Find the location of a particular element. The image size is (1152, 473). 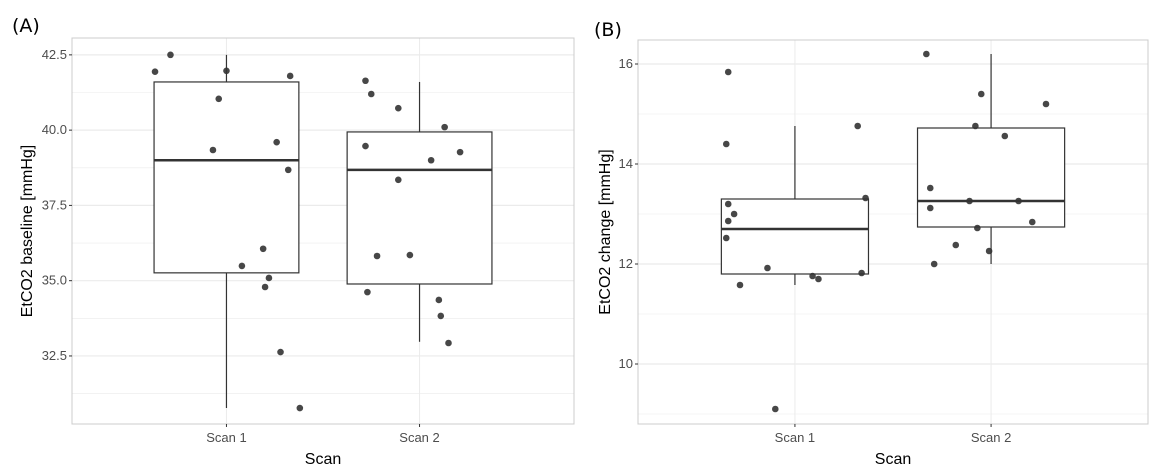

y-tick-label: 10 is located at coordinates (626, 363).